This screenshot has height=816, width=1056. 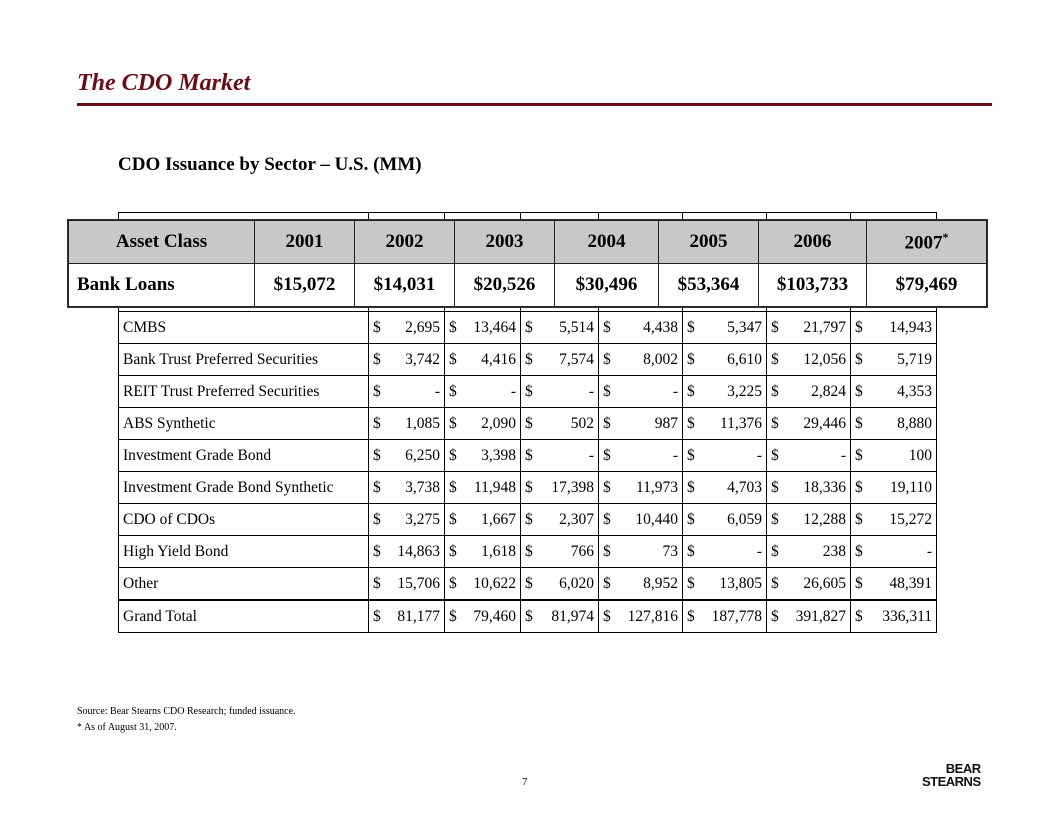 What do you see at coordinates (920, 455) in the screenshot?
I see `amount: 100` at bounding box center [920, 455].